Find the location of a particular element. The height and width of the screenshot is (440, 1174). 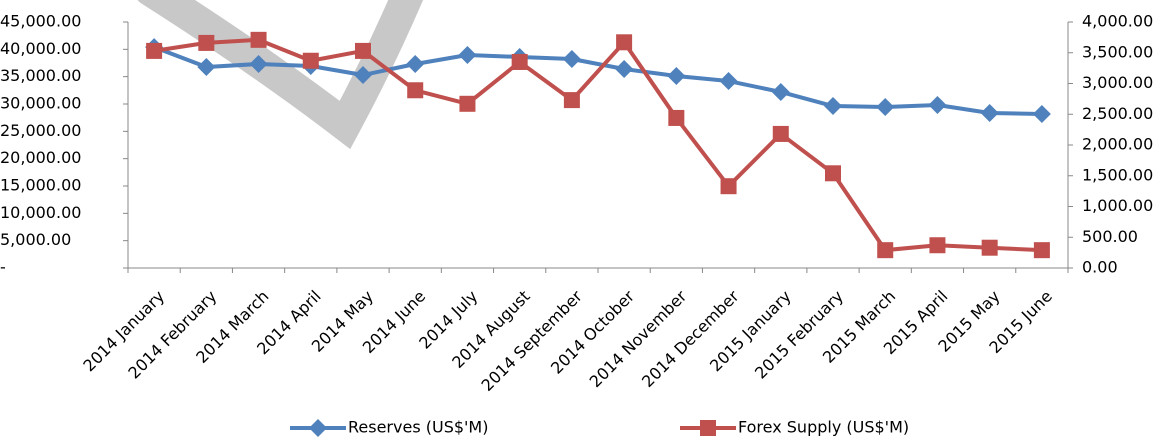

legend-label: Forex Supply (US$'M) is located at coordinates (823, 427).